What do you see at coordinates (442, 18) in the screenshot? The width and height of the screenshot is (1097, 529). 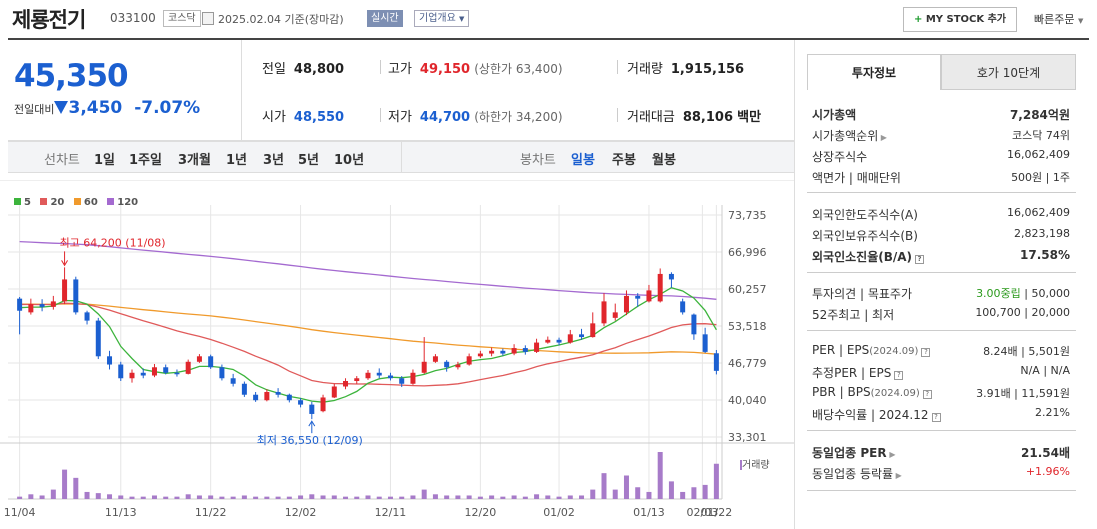 I see `company-overview-dropdown: 기업개요 ▼` at bounding box center [442, 18].